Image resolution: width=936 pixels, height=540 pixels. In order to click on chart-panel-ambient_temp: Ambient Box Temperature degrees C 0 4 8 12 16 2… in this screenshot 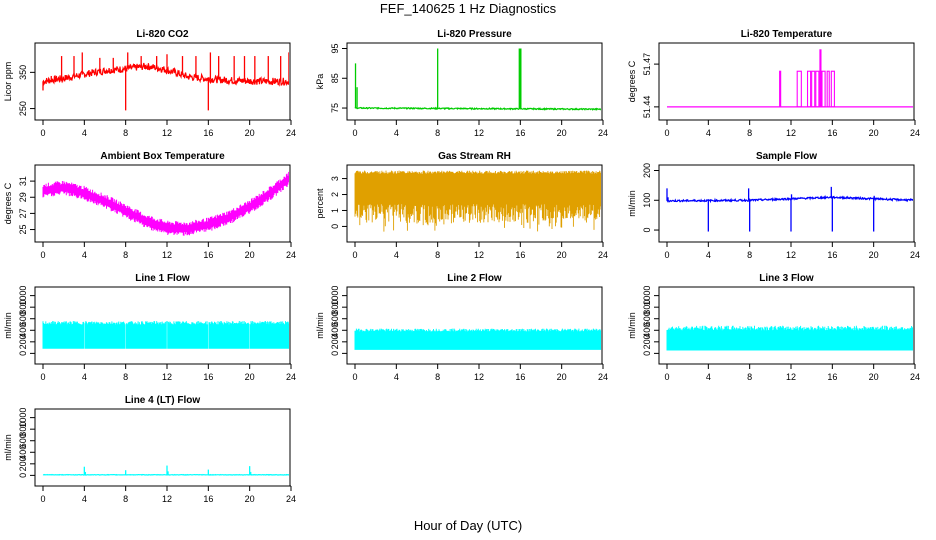, I will do `click(149, 205)`.